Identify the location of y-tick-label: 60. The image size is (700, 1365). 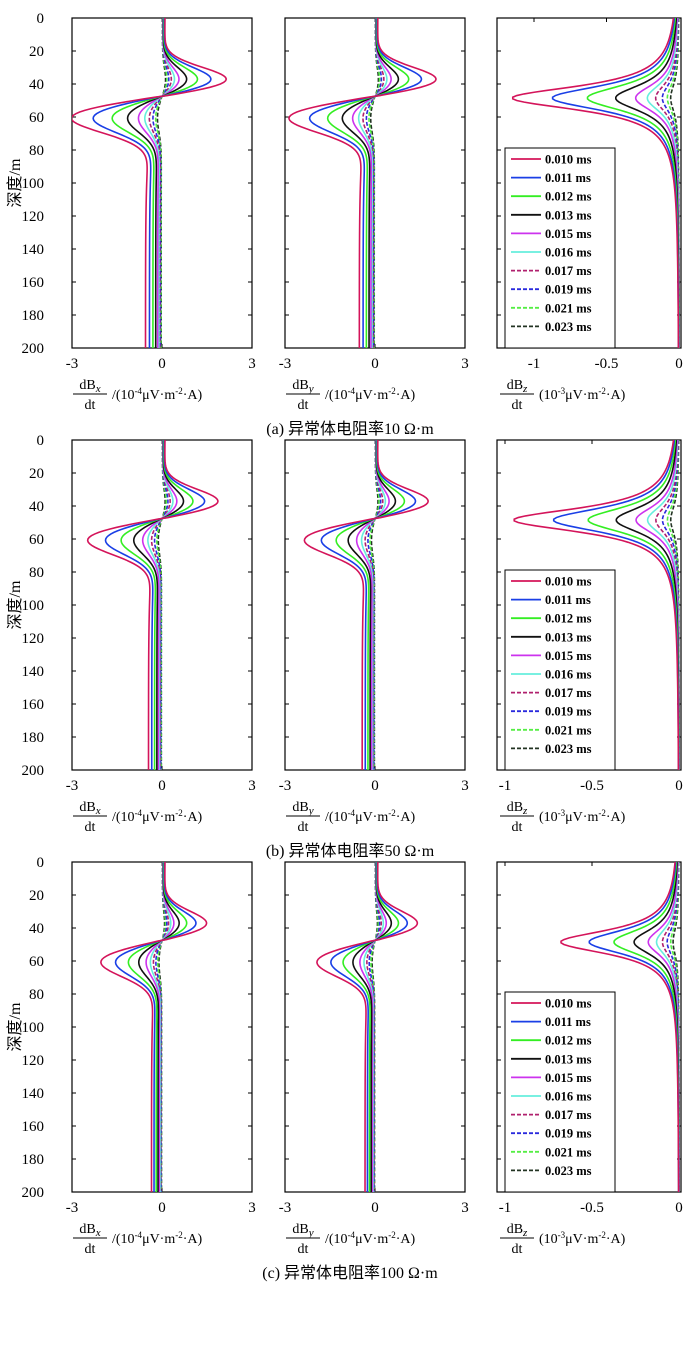
(36, 962).